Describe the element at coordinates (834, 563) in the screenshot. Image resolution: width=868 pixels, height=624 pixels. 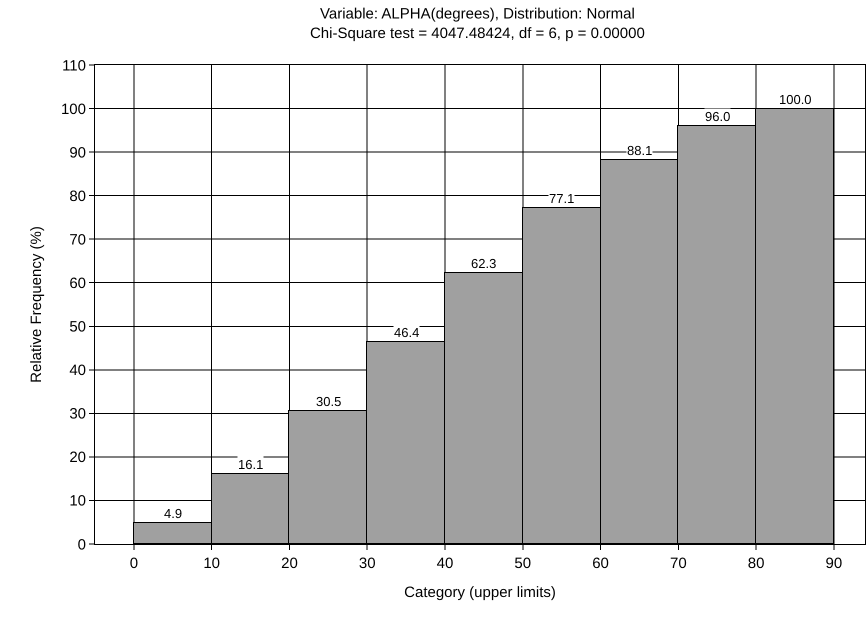
I see `x-tick-label: 90` at that location.